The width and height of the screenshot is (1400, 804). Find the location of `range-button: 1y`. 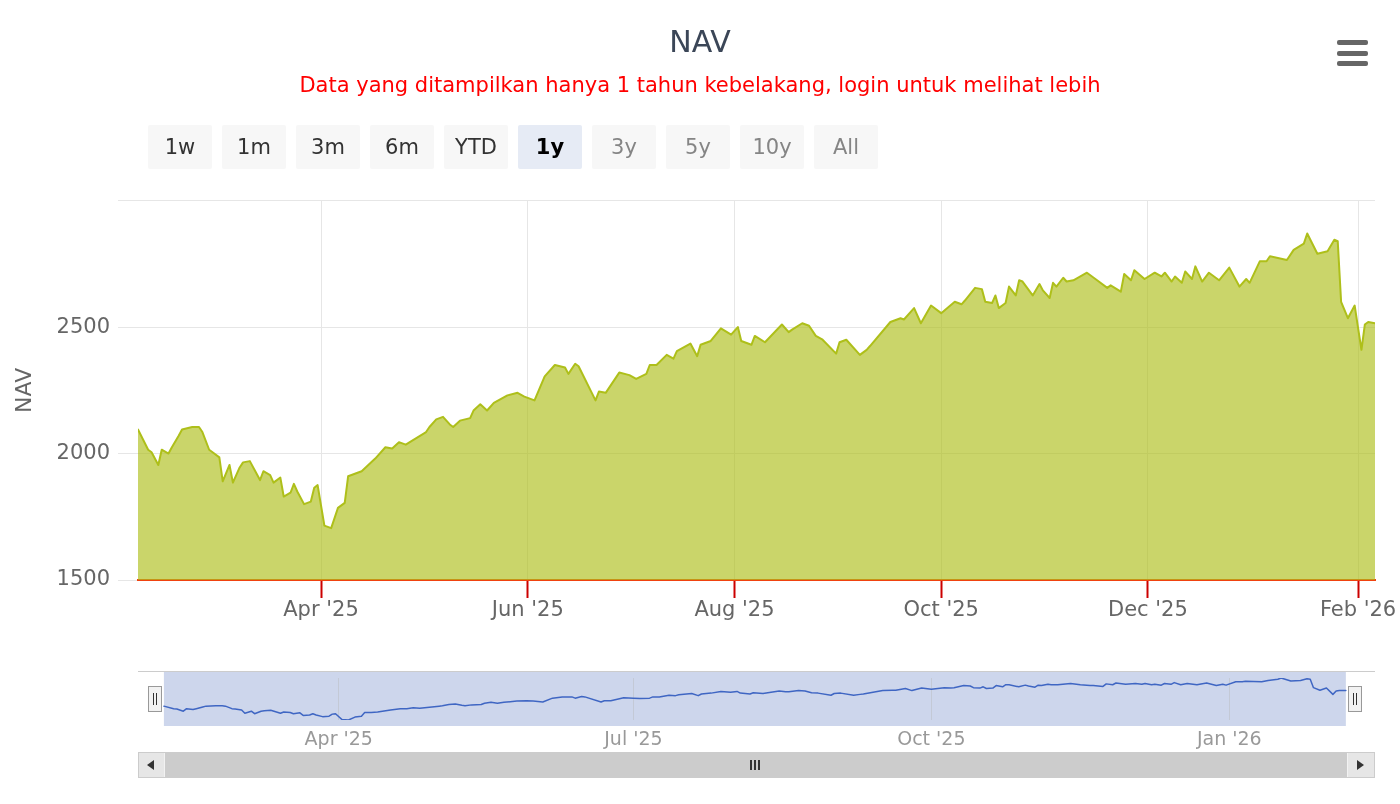

range-button: 1y is located at coordinates (550, 147).